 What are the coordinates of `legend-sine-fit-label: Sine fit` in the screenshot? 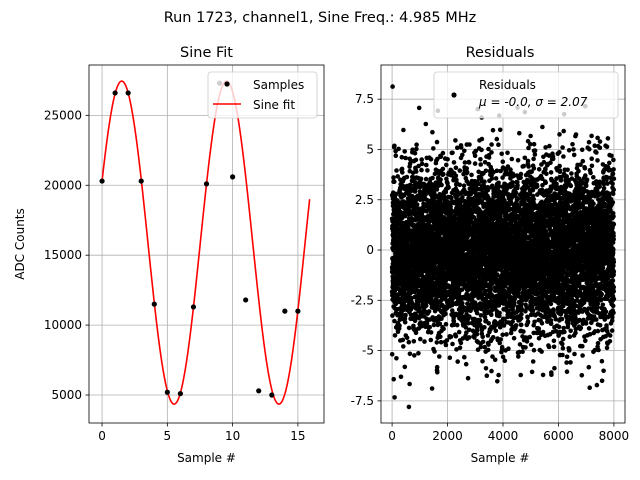 It's located at (274, 105).